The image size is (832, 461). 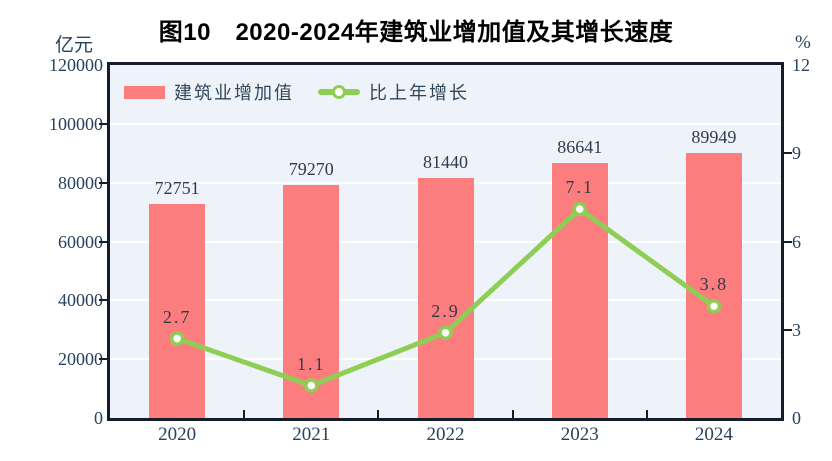 I want to click on right-axis-unit-label: %, so click(x=803, y=42).